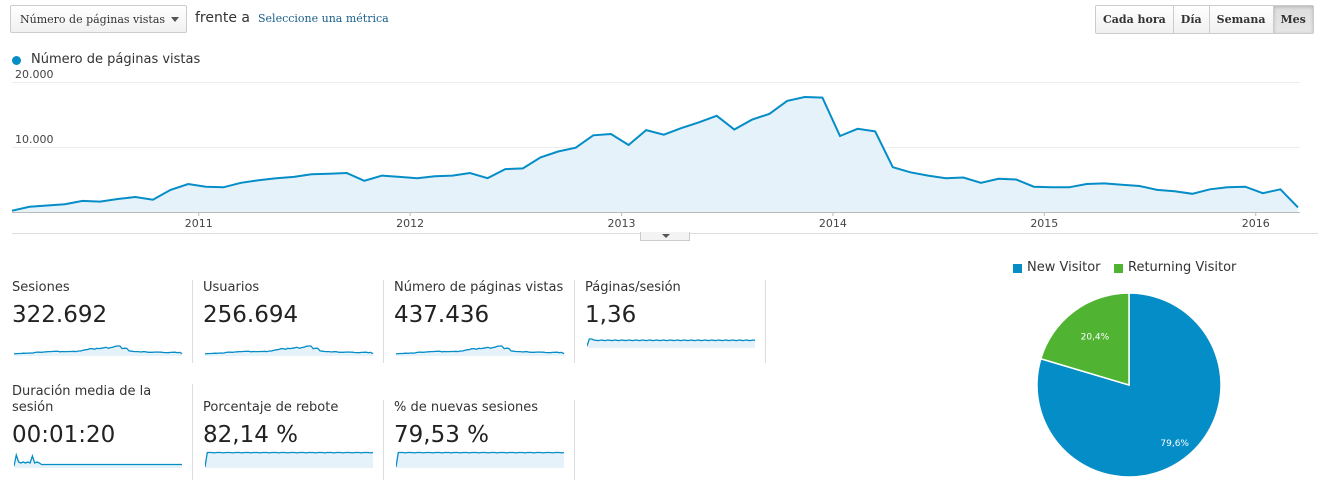  I want to click on series-legend-label: Número de páginas vistas, so click(116, 59).